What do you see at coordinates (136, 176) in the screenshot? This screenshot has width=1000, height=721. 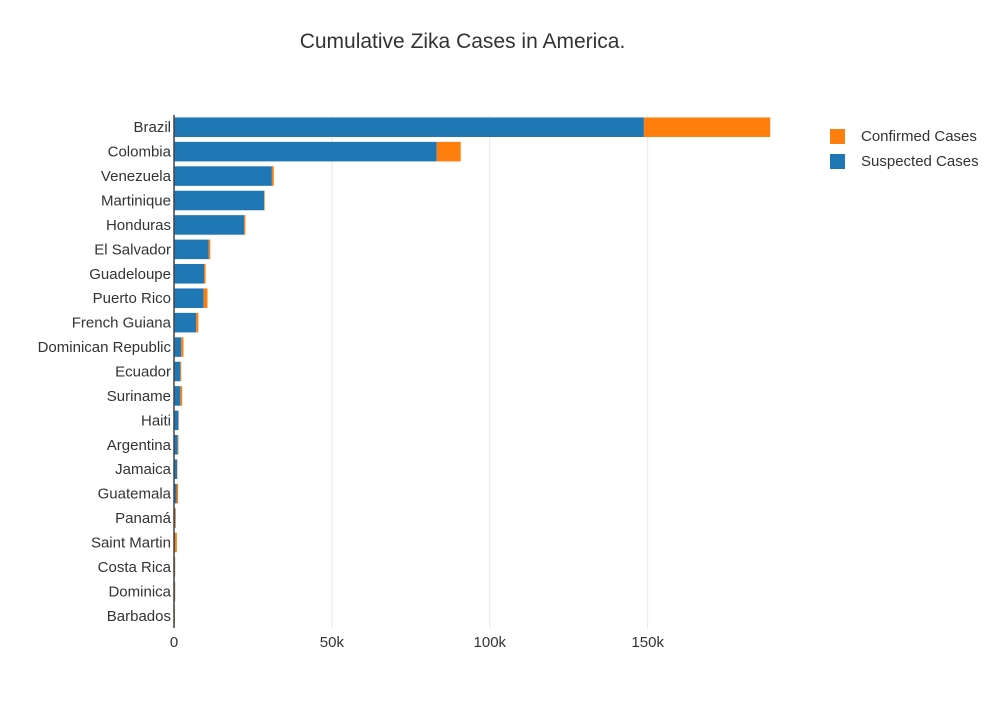 I see `category-label: Venezuela` at bounding box center [136, 176].